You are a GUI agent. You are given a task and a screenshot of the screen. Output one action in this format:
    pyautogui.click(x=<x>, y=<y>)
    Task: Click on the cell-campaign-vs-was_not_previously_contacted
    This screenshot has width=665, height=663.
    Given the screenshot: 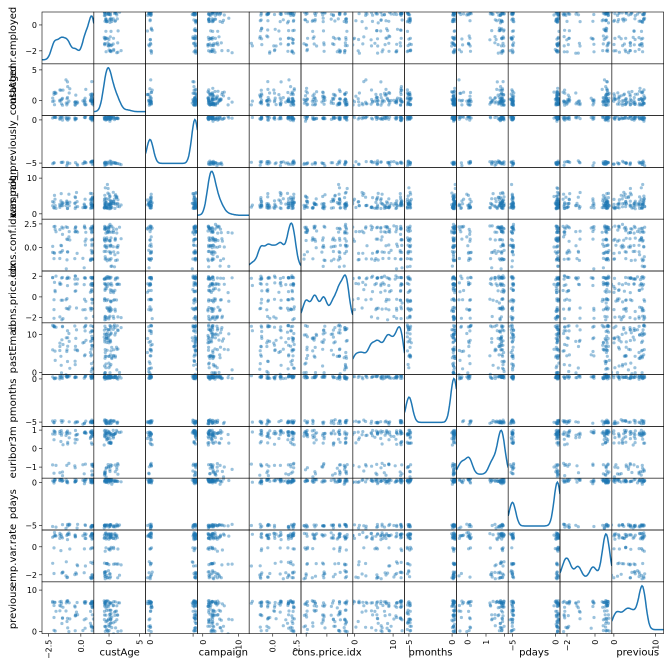 What is the action you would take?
    pyautogui.click(x=172, y=193)
    